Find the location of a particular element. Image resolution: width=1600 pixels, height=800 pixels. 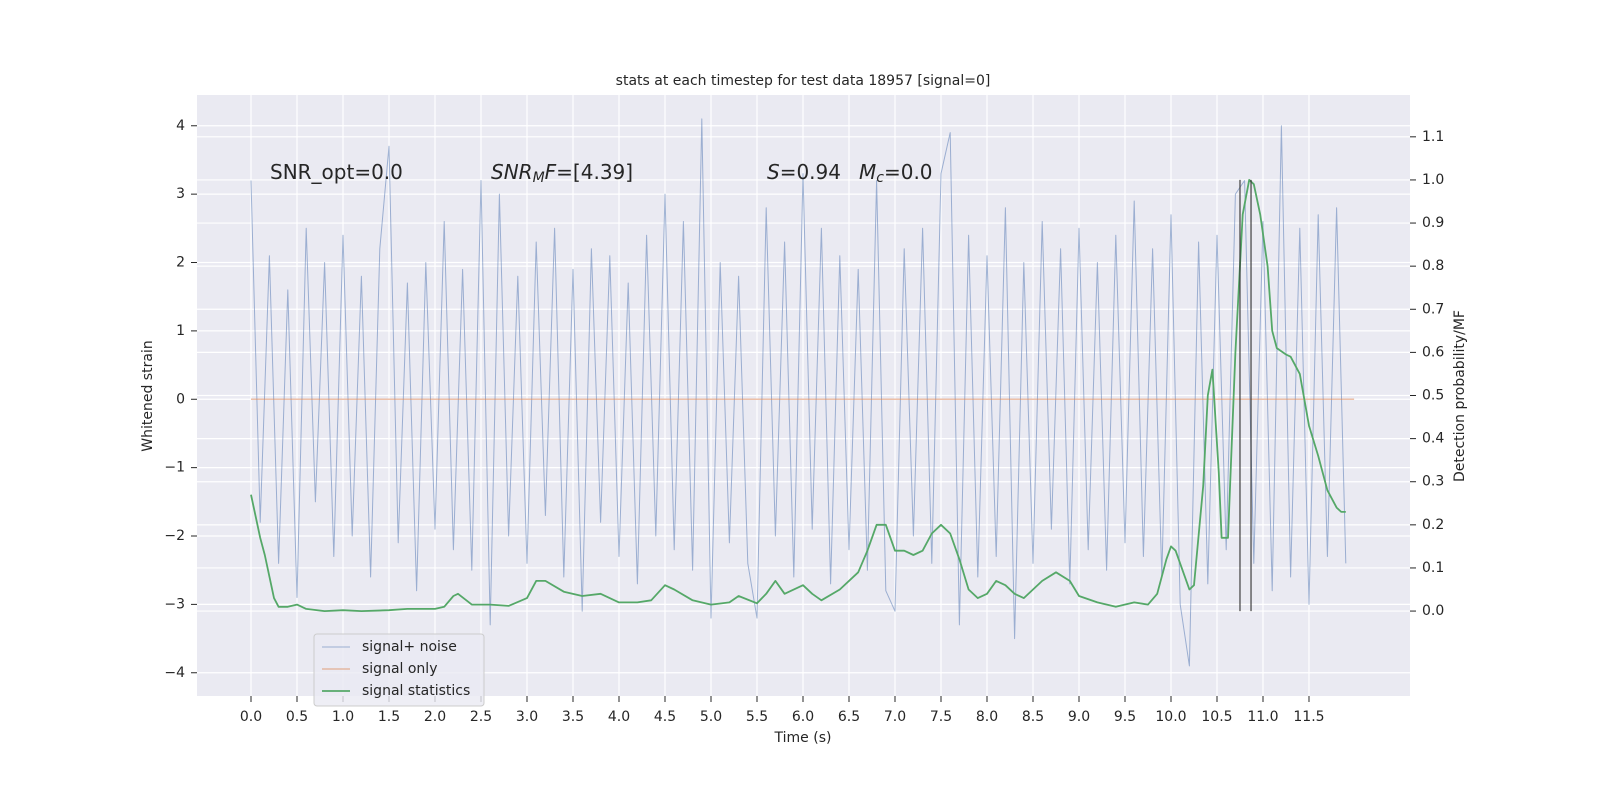

x-tick-label: 0.5 is located at coordinates (297, 717).